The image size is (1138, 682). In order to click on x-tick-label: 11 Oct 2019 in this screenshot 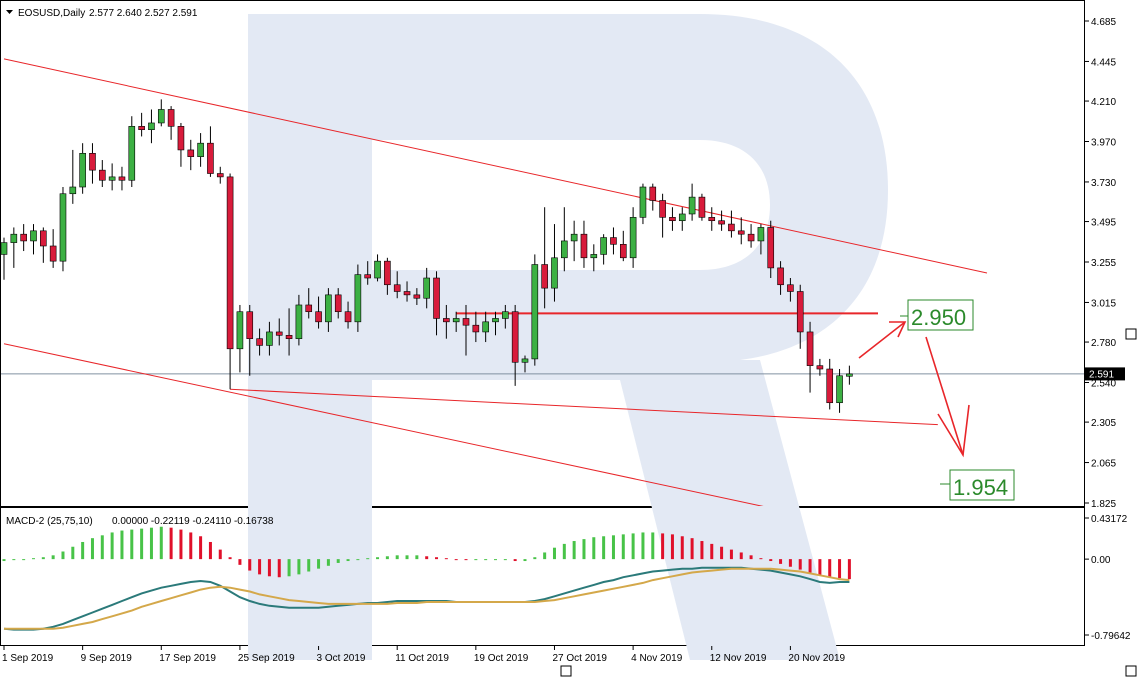, I will do `click(422, 658)`.